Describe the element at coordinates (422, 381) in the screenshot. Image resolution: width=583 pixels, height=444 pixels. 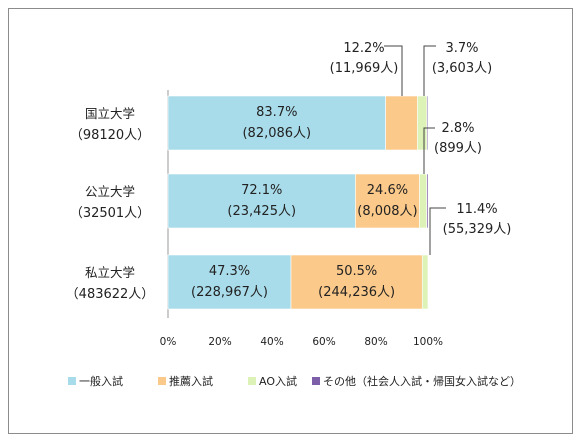
I see `legend-label: その他（社会人入試・帰国女入試など）` at that location.